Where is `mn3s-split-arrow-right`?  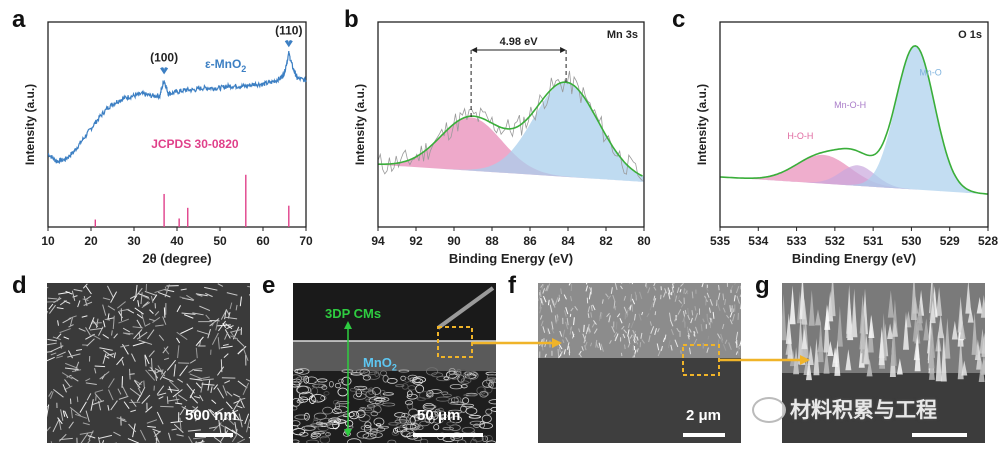 mn3s-split-arrow-right is located at coordinates (563, 50).